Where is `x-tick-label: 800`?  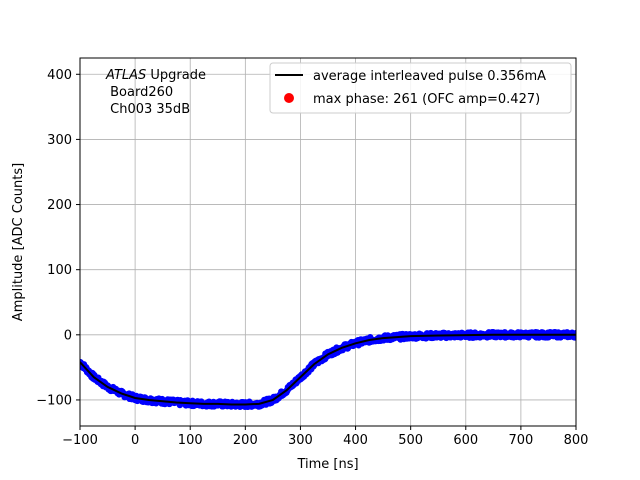 x-tick-label: 800 is located at coordinates (576, 440).